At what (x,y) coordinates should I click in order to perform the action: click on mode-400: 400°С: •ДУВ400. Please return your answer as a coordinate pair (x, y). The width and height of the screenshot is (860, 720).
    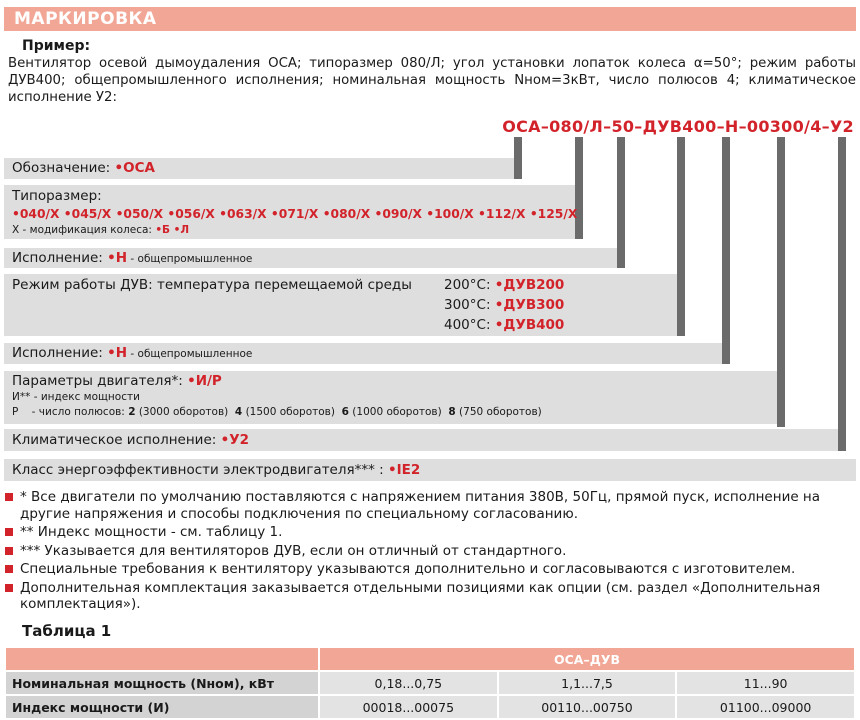
    Looking at the image, I should click on (504, 325).